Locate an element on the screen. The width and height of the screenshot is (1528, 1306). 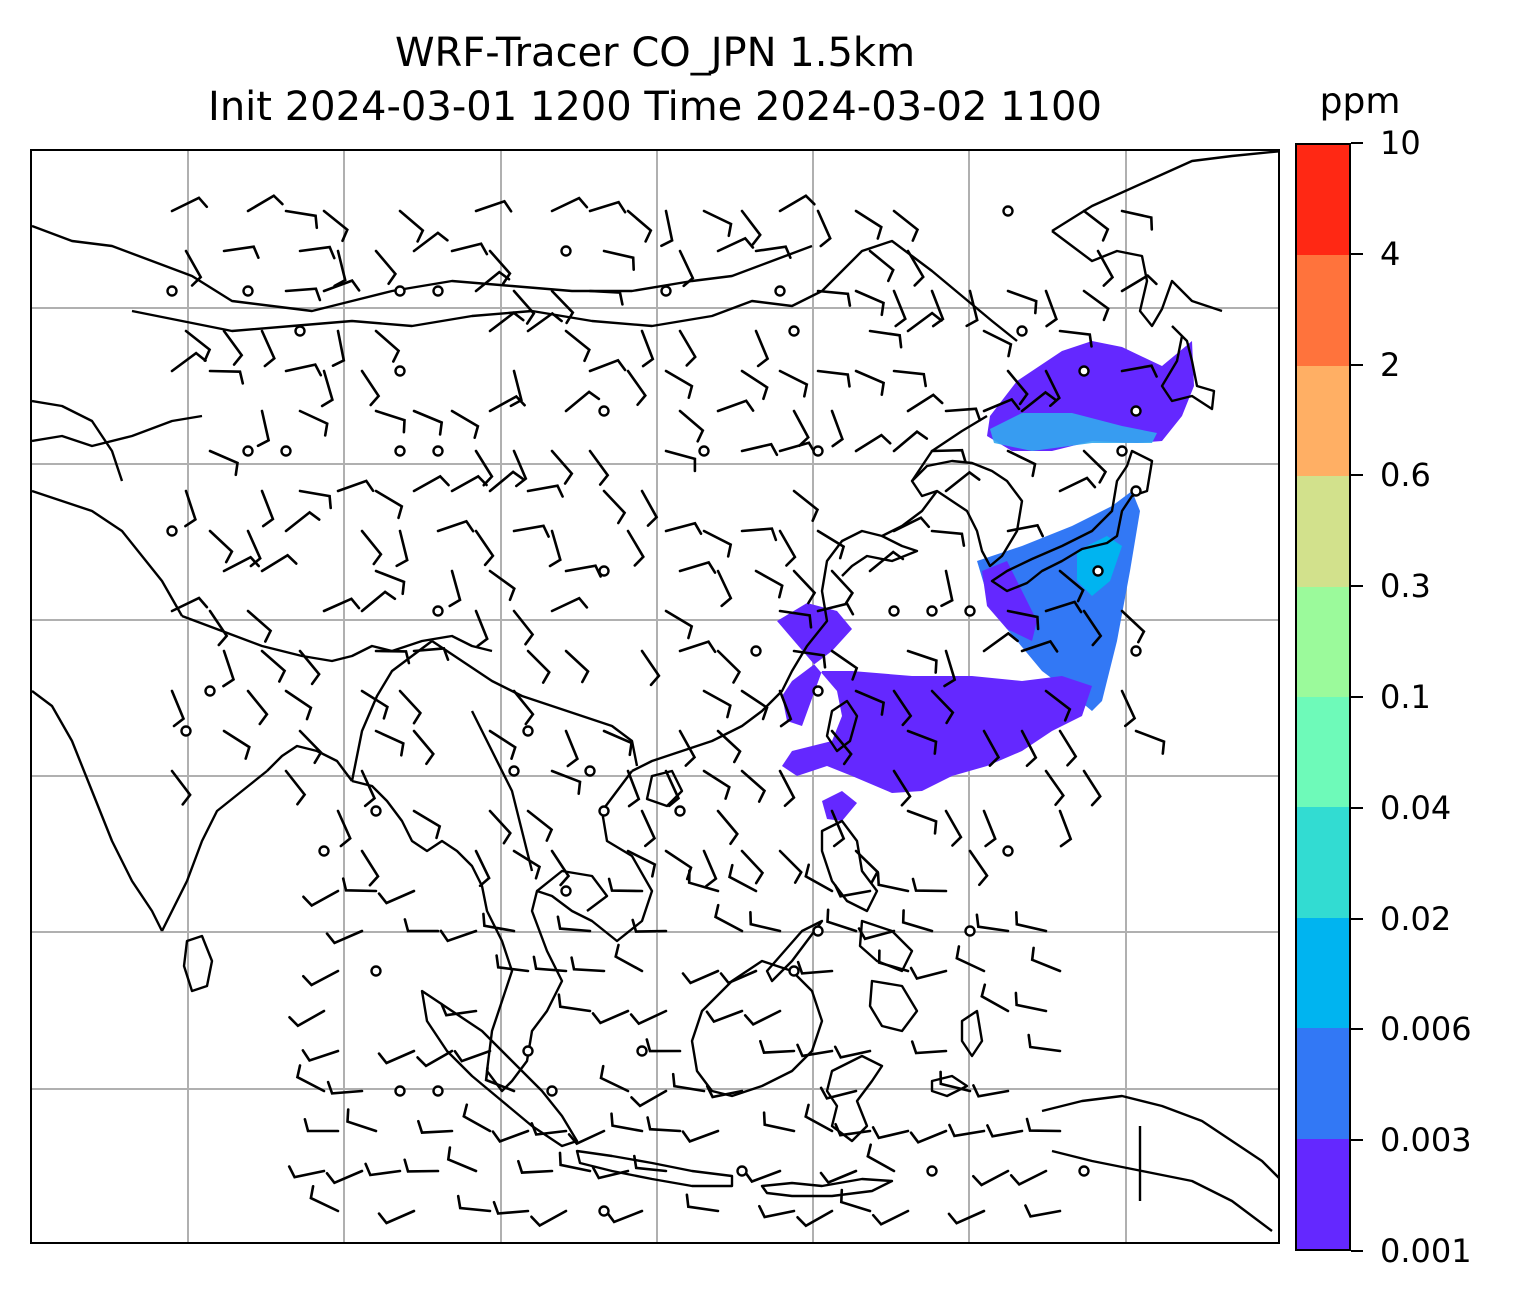
coast-bangladesh is located at coordinates (309, 763).